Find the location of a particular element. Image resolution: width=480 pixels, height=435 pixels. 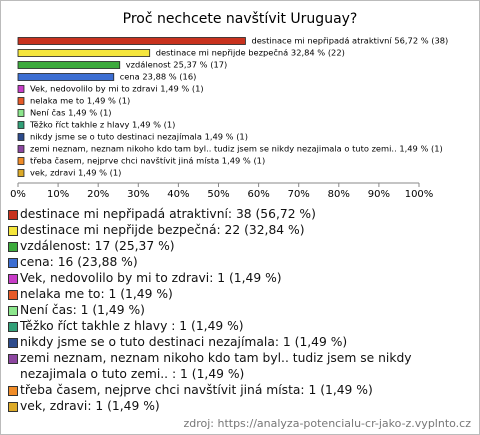

x-tick-label: 30% is located at coordinates (138, 194).